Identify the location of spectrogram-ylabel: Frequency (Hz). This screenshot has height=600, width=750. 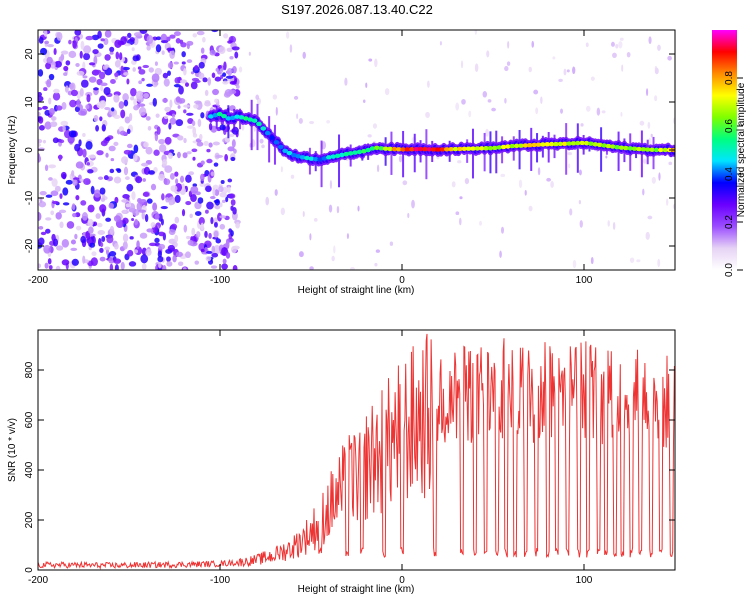
(12, 150).